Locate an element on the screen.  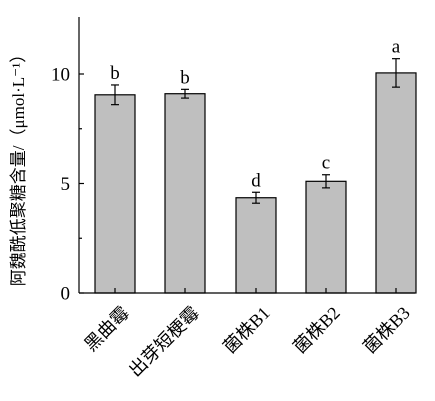
significance-label-2: b is located at coordinates (185, 77).